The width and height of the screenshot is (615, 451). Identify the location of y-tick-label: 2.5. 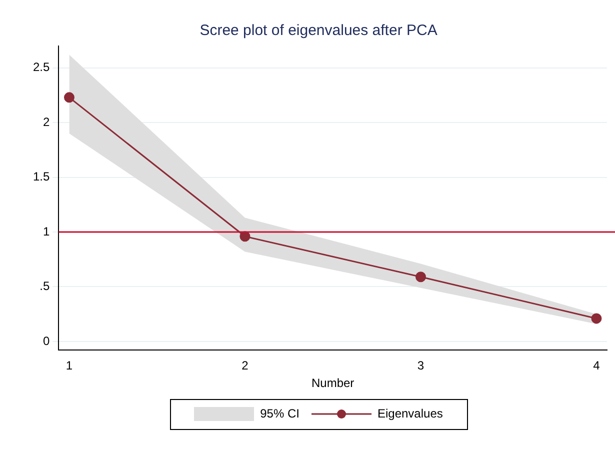
(41, 67).